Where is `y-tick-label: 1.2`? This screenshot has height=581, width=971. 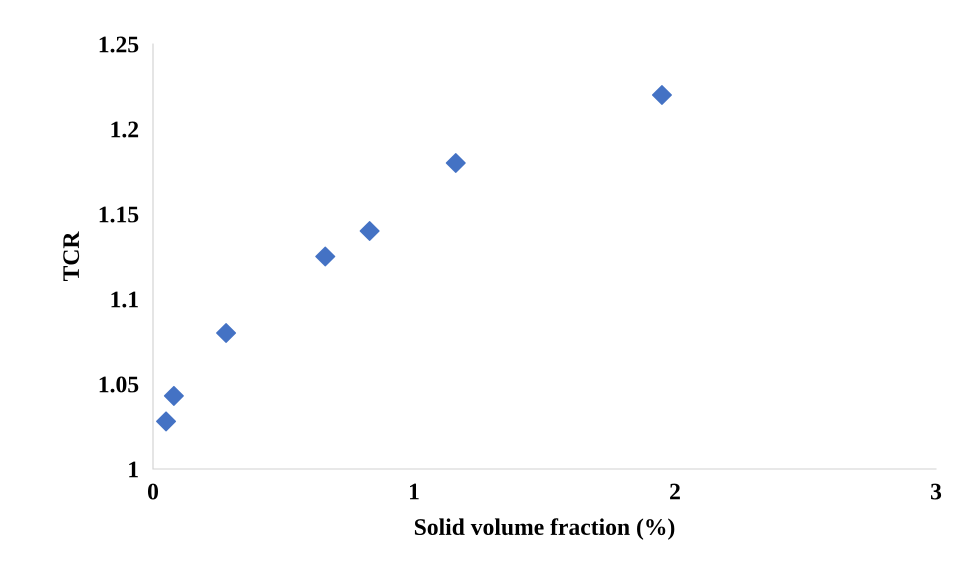 y-tick-label: 1.2 is located at coordinates (124, 130).